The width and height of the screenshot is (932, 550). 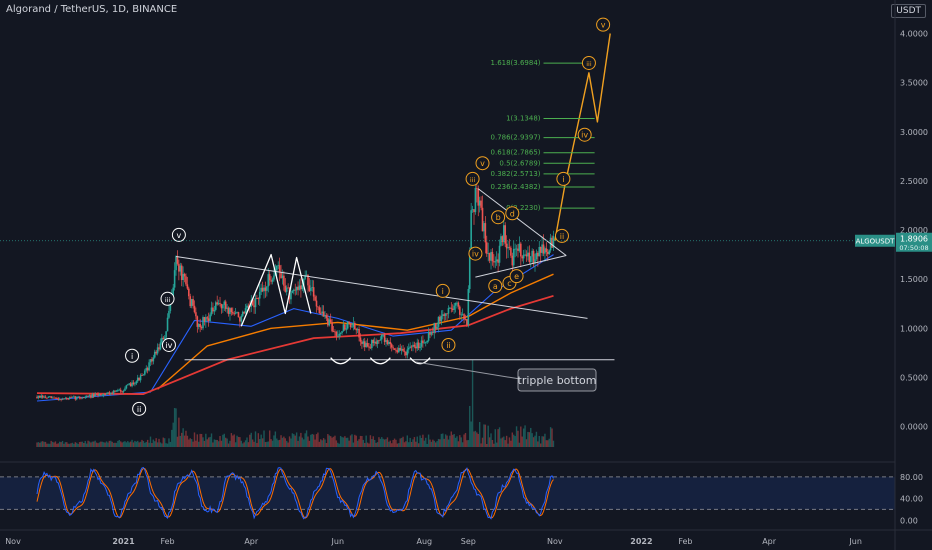 What do you see at coordinates (914, 181) in the screenshot?
I see `price-tick-label: 2.5000` at bounding box center [914, 181].